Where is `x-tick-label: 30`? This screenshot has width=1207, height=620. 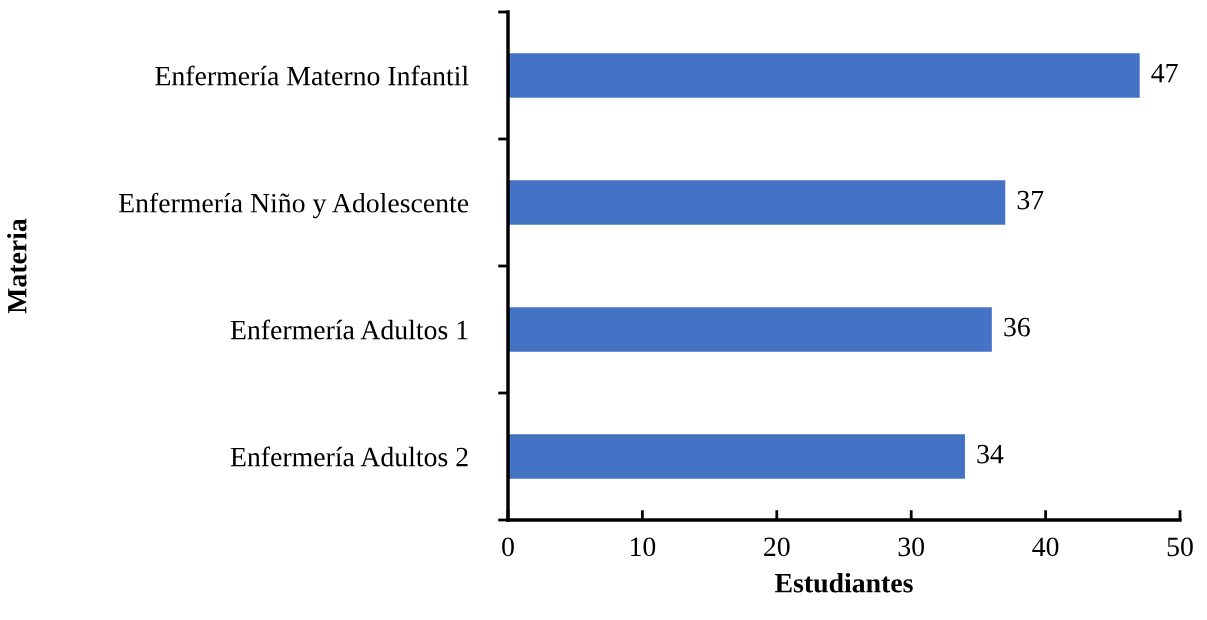
x-tick-label: 30 is located at coordinates (911, 547).